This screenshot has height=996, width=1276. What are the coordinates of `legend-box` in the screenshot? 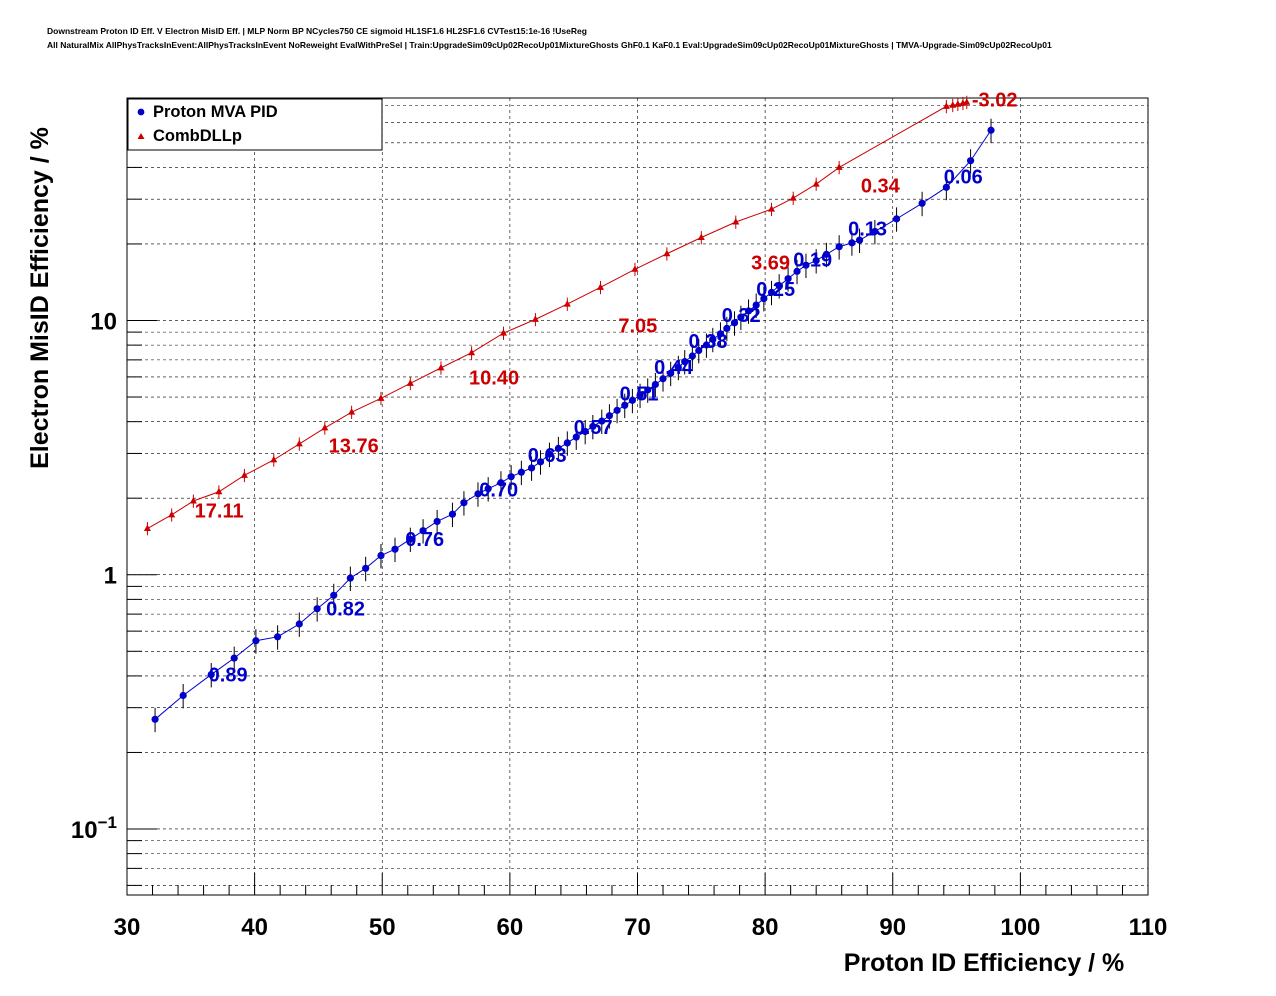 It's located at (255, 124).